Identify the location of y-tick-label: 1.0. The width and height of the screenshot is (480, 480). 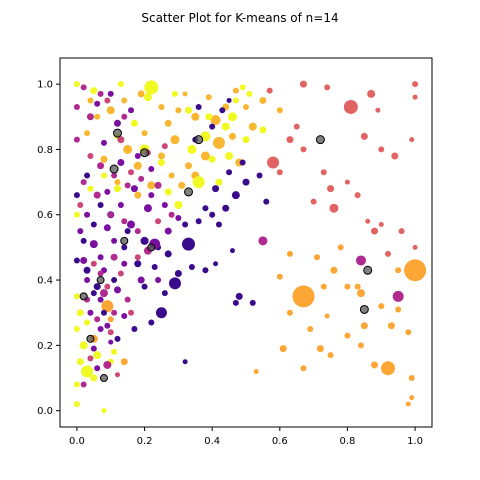
(45, 85).